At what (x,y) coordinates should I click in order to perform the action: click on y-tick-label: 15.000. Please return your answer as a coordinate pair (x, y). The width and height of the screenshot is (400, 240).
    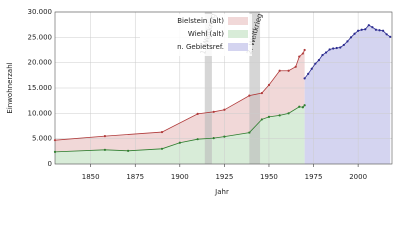
    Looking at the image, I should click on (40, 88).